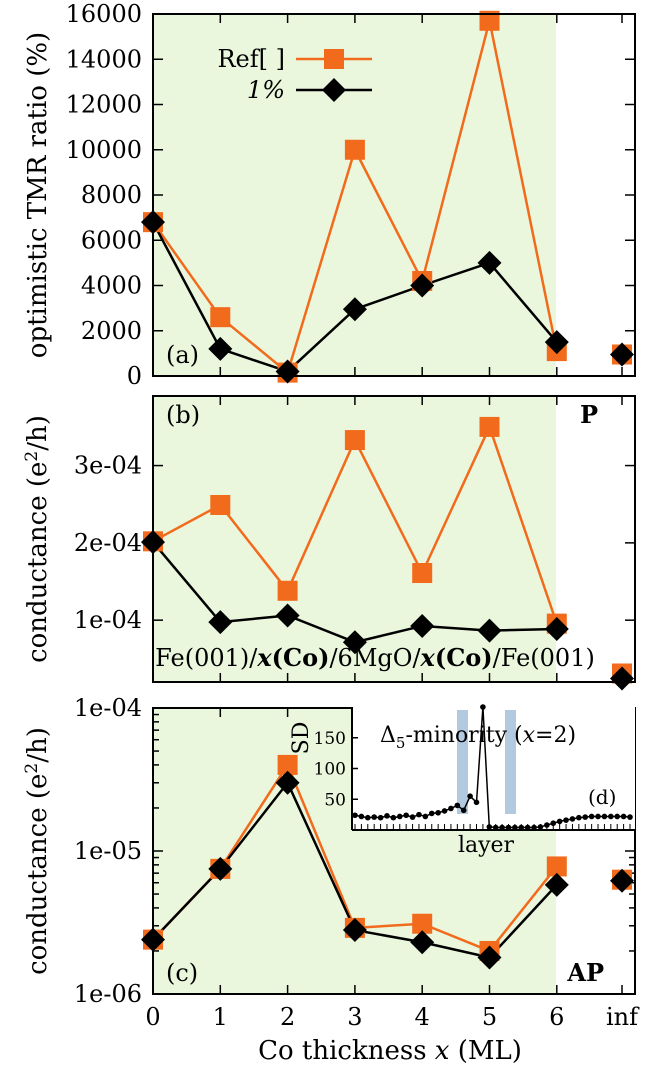 The image size is (646, 1067). What do you see at coordinates (251, 59) in the screenshot?
I see `legend-ref-label: Ref[ ]` at bounding box center [251, 59].